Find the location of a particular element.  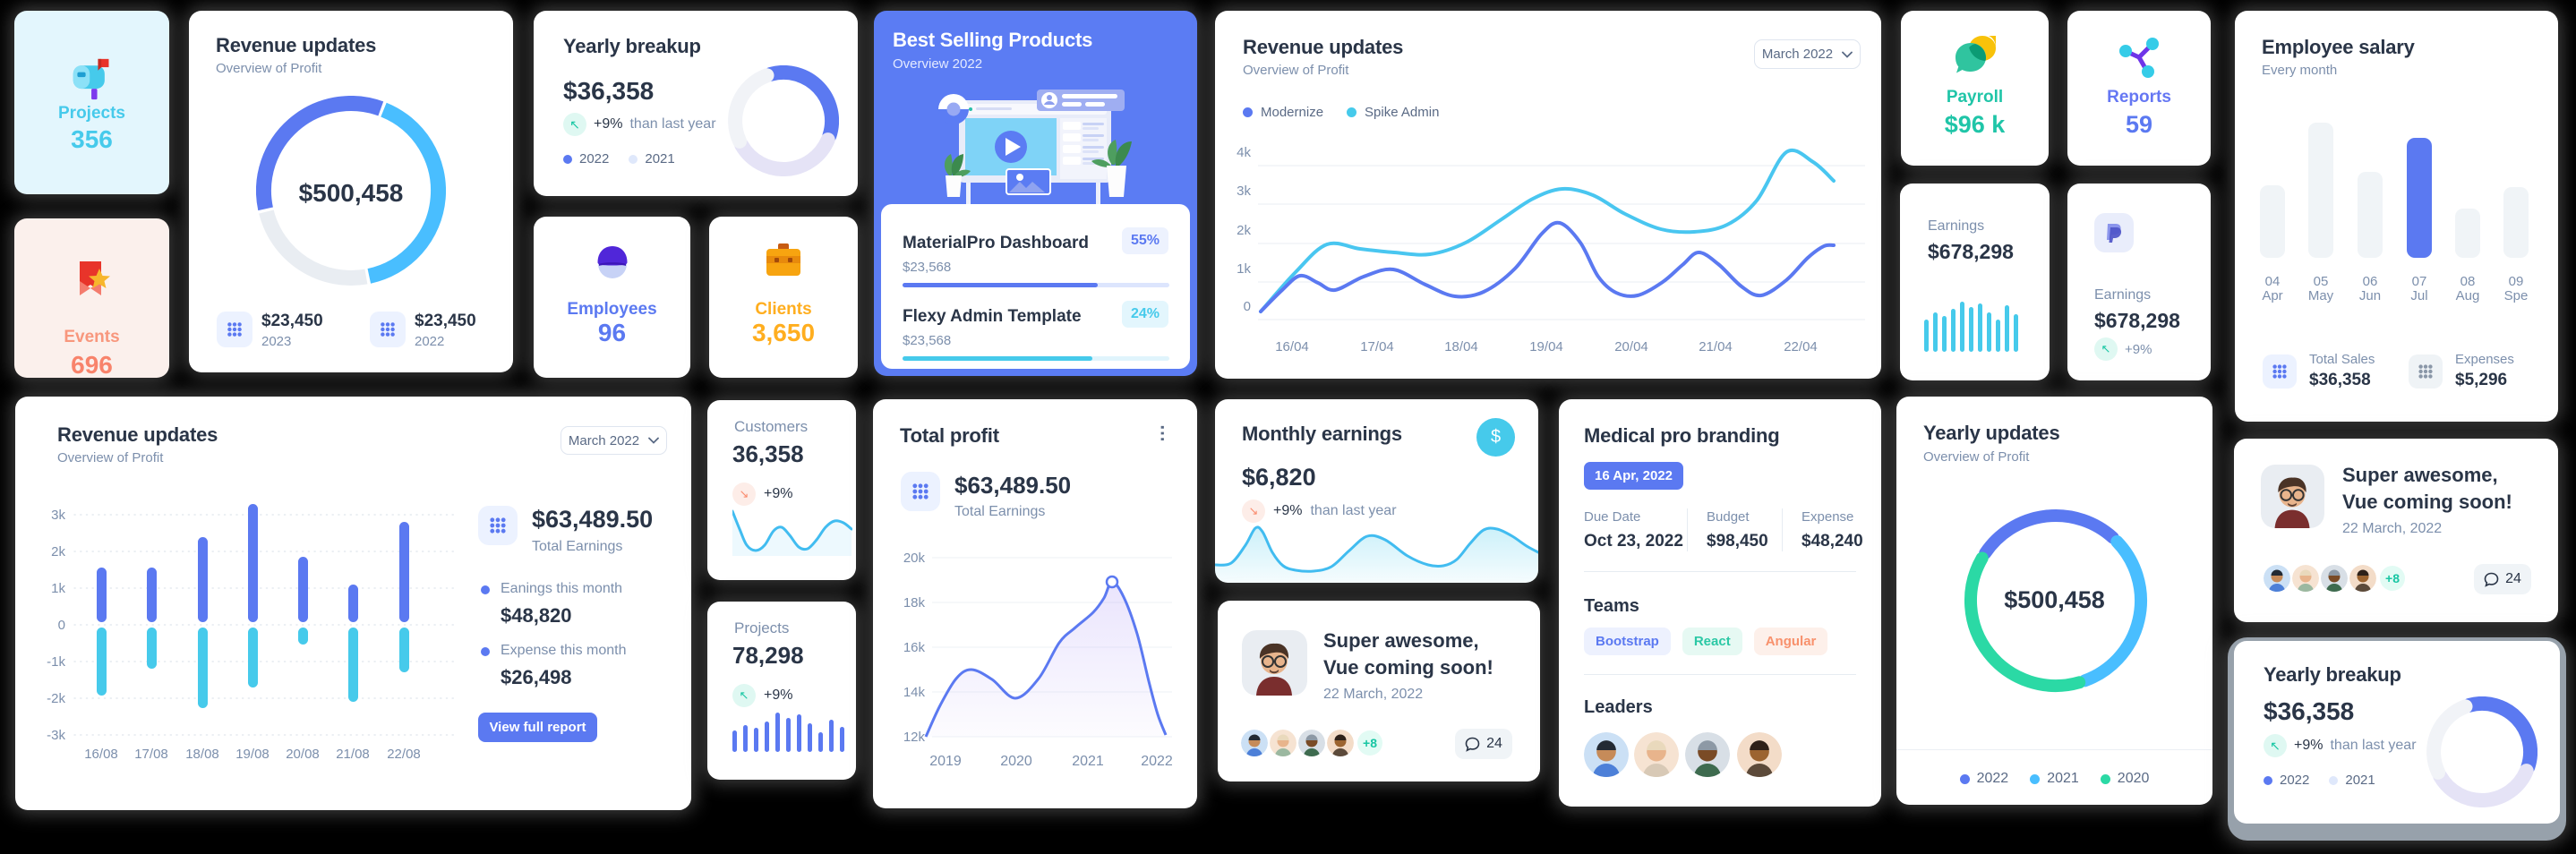

svg-text: 2022 is located at coordinates (1157, 761).